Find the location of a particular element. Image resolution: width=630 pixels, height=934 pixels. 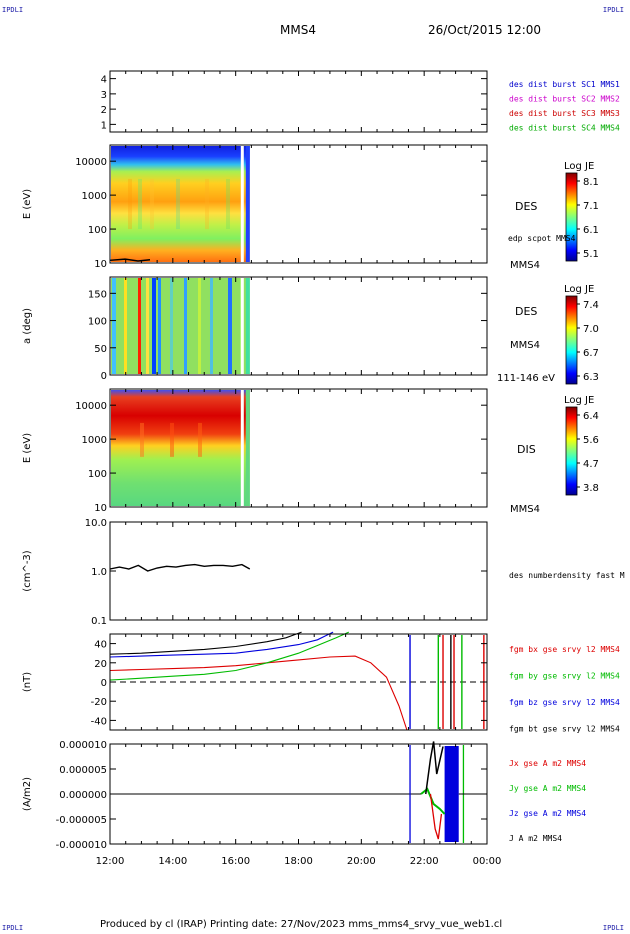

corner-logo-top-right: IPDLI is located at coordinates (613, 10).